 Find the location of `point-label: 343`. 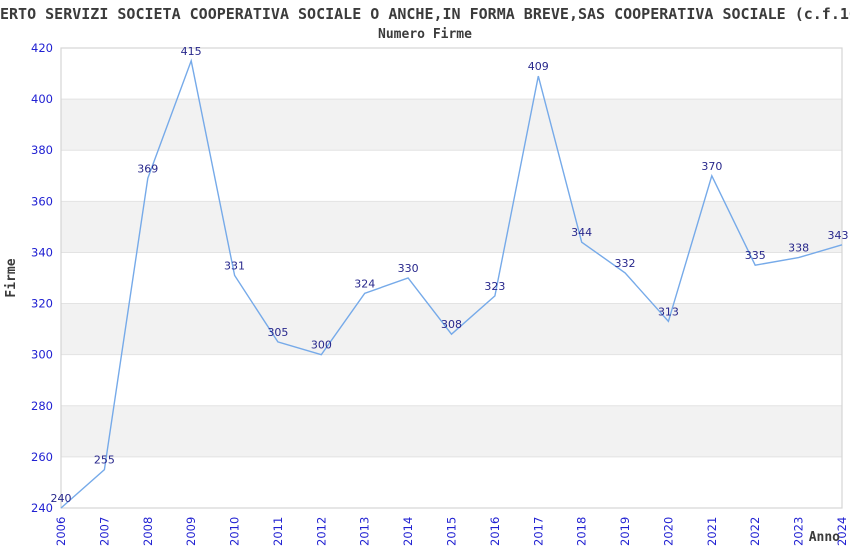

point-label: 343 is located at coordinates (838, 235).